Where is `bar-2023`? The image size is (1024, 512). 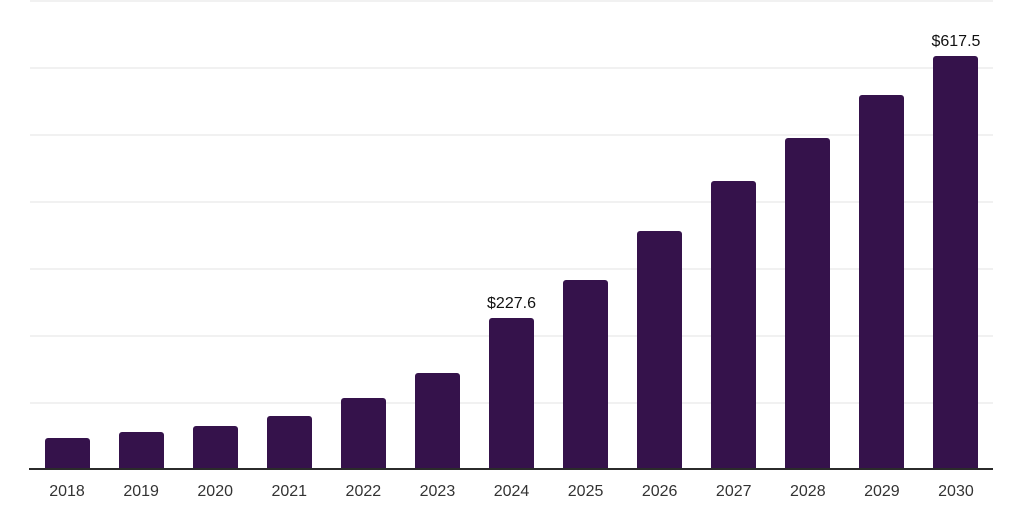
bar-2023 is located at coordinates (437, 421).